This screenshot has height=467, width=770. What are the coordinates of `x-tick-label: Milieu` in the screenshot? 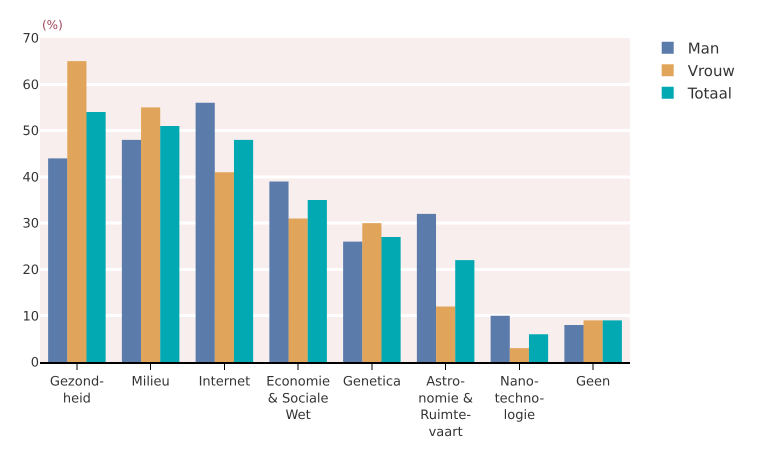 It's located at (150, 382).